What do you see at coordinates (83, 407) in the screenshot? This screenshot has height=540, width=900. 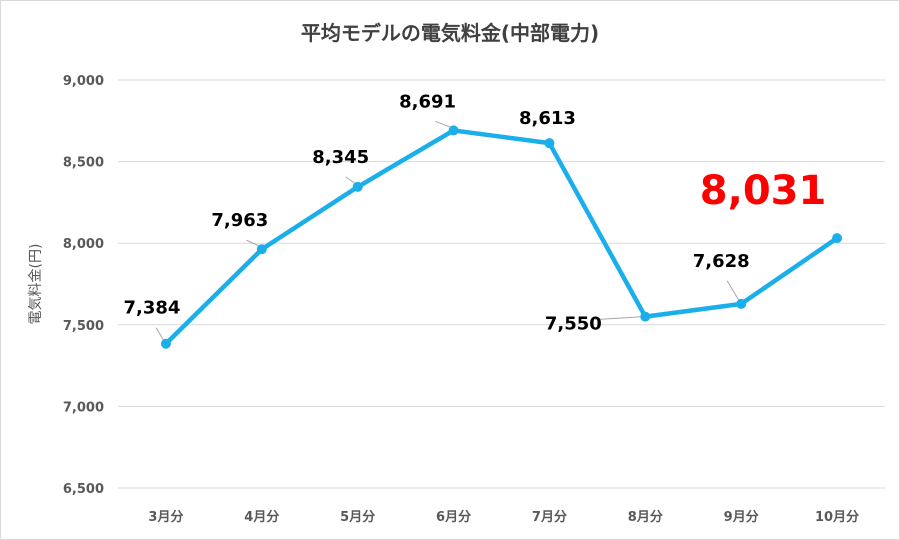 I see `y-tick-label: 7,000` at bounding box center [83, 407].